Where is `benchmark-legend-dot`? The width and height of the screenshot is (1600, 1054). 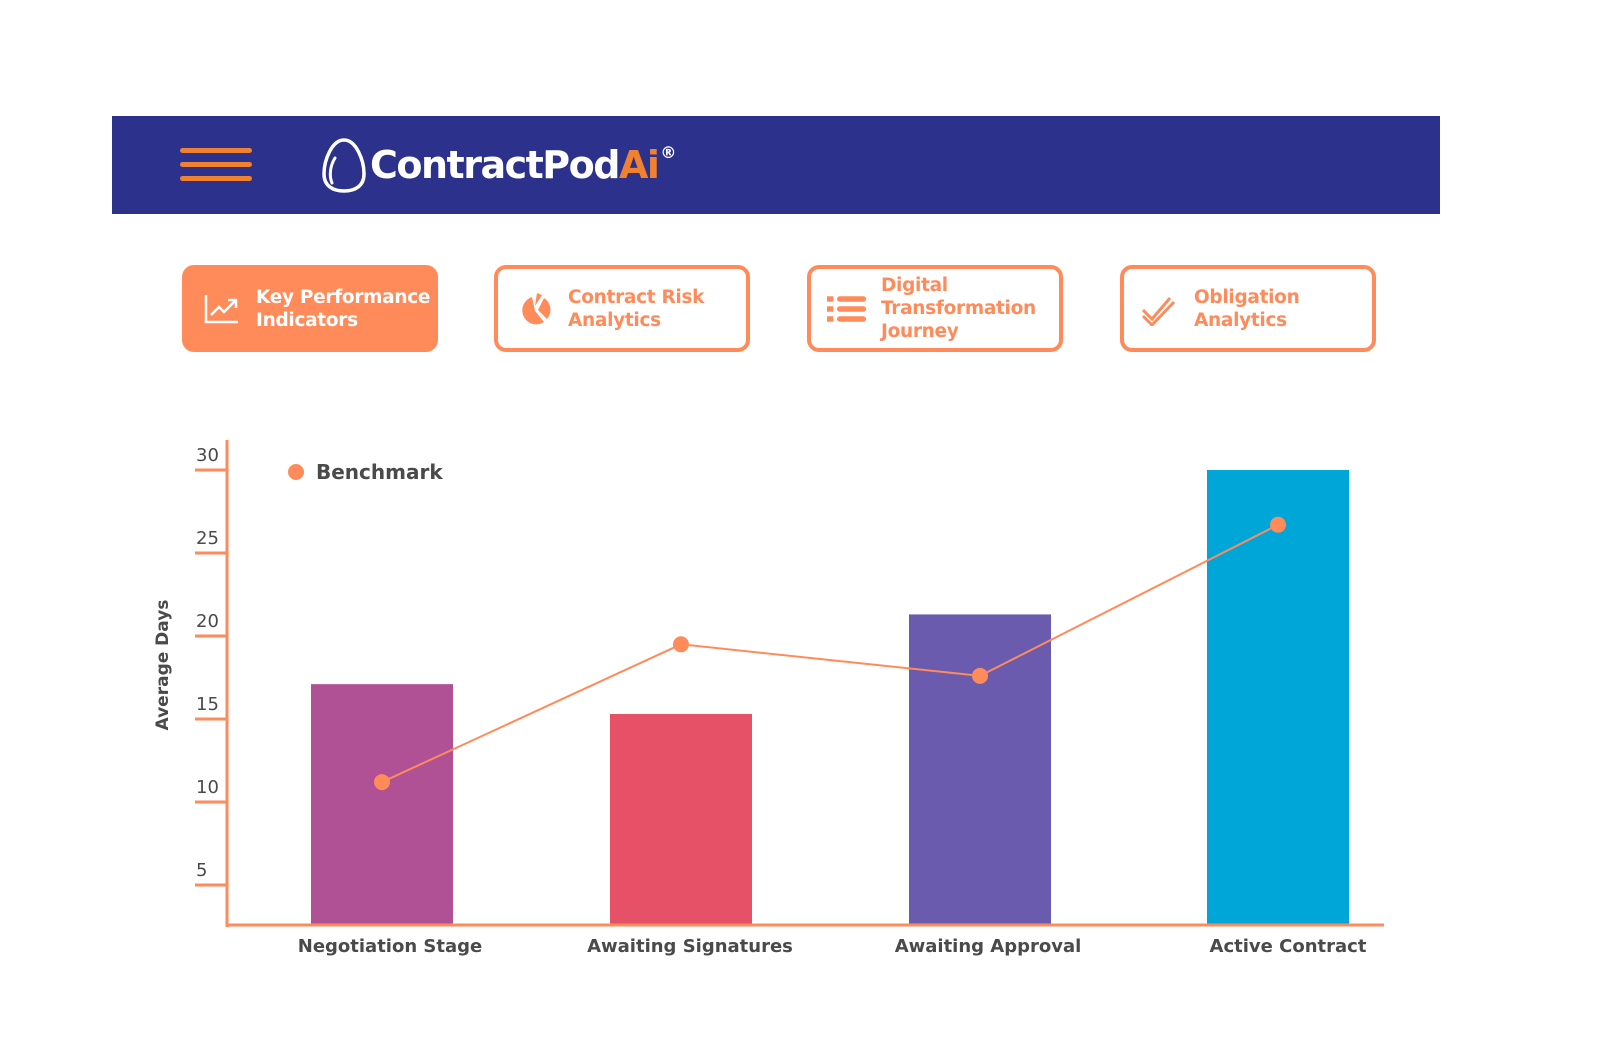
benchmark-legend-dot is located at coordinates (296, 472).